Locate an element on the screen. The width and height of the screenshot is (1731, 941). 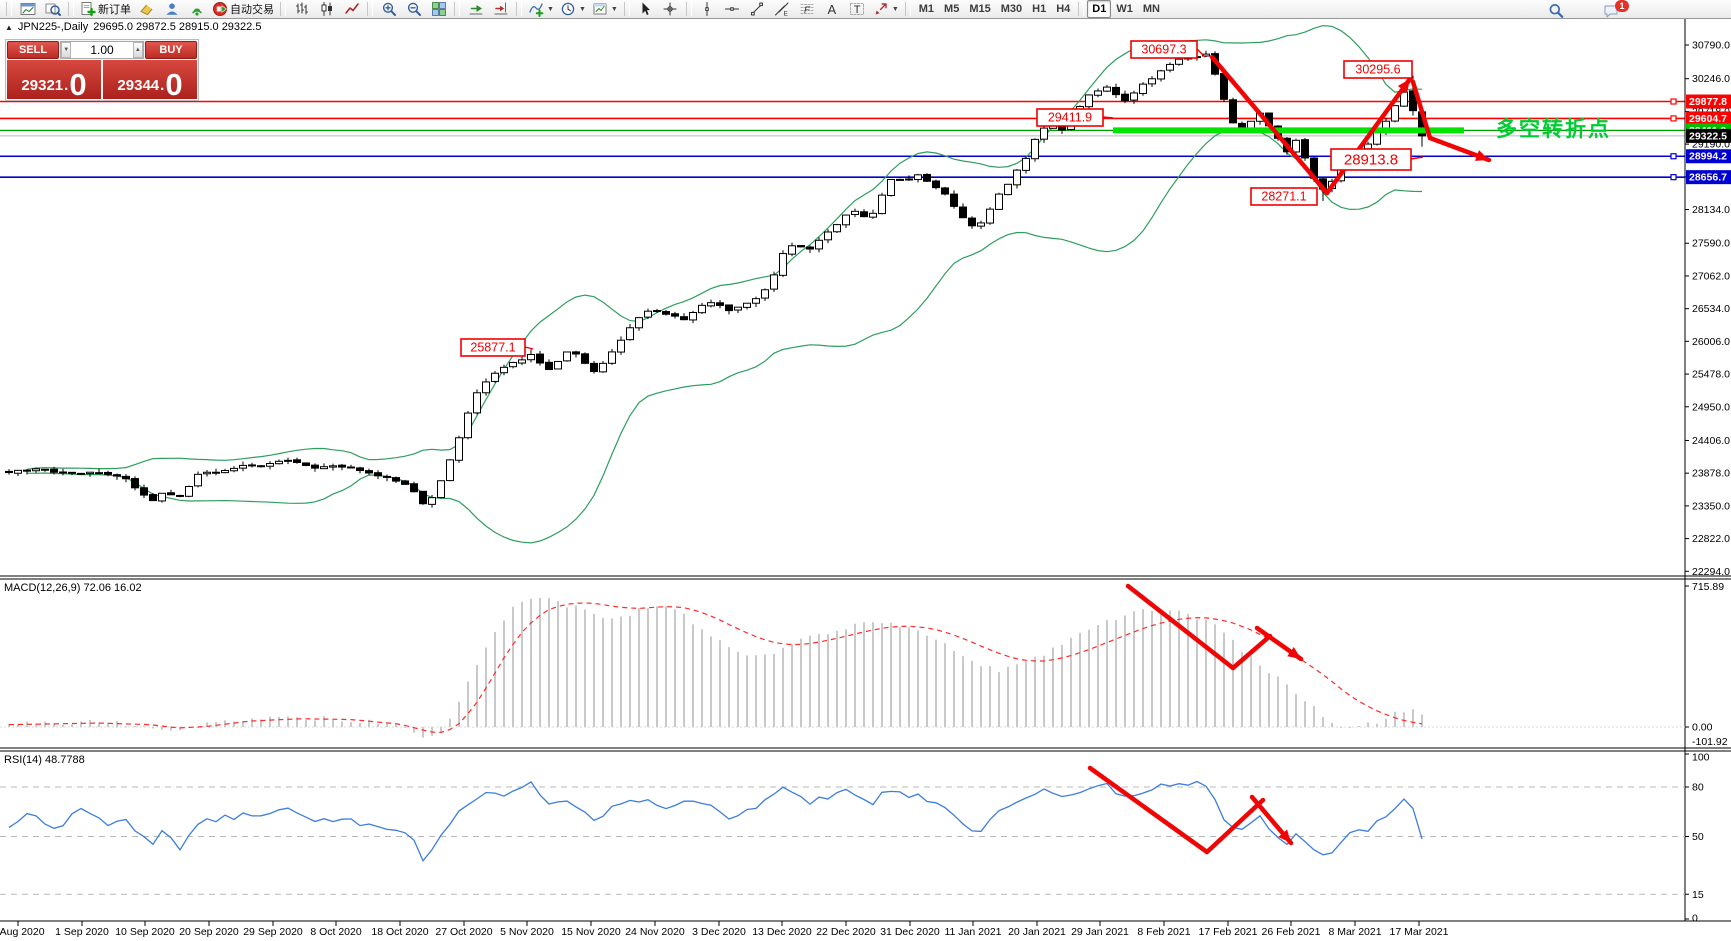
vertical-line-icon is located at coordinates (707, 9).